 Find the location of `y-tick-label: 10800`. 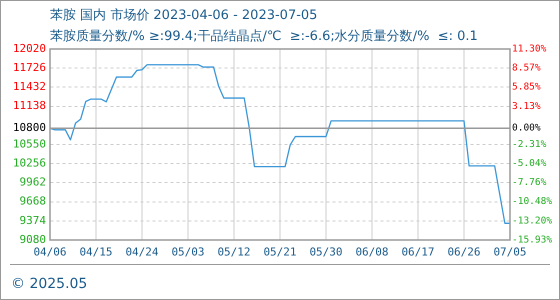

y-tick-label: 10800 is located at coordinates (29, 127).